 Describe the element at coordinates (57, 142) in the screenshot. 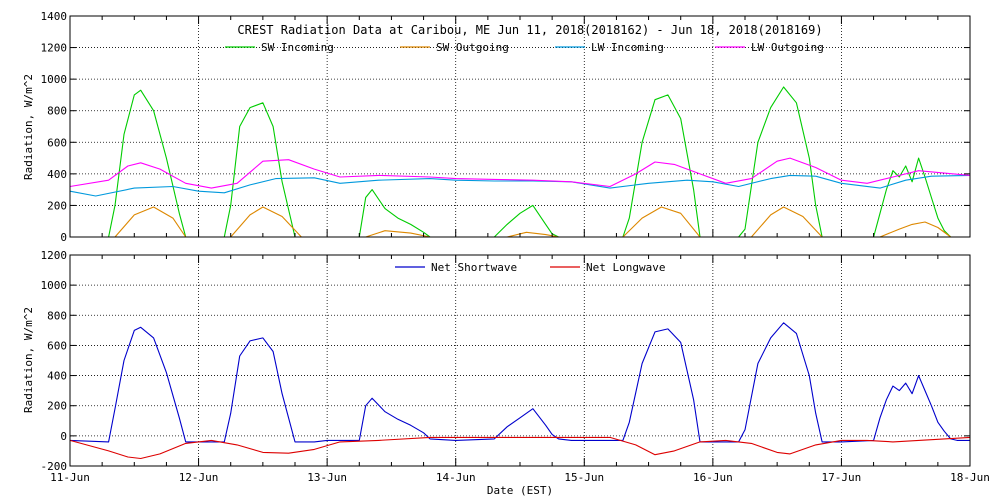

I see `top-y-tick-label: 600` at that location.